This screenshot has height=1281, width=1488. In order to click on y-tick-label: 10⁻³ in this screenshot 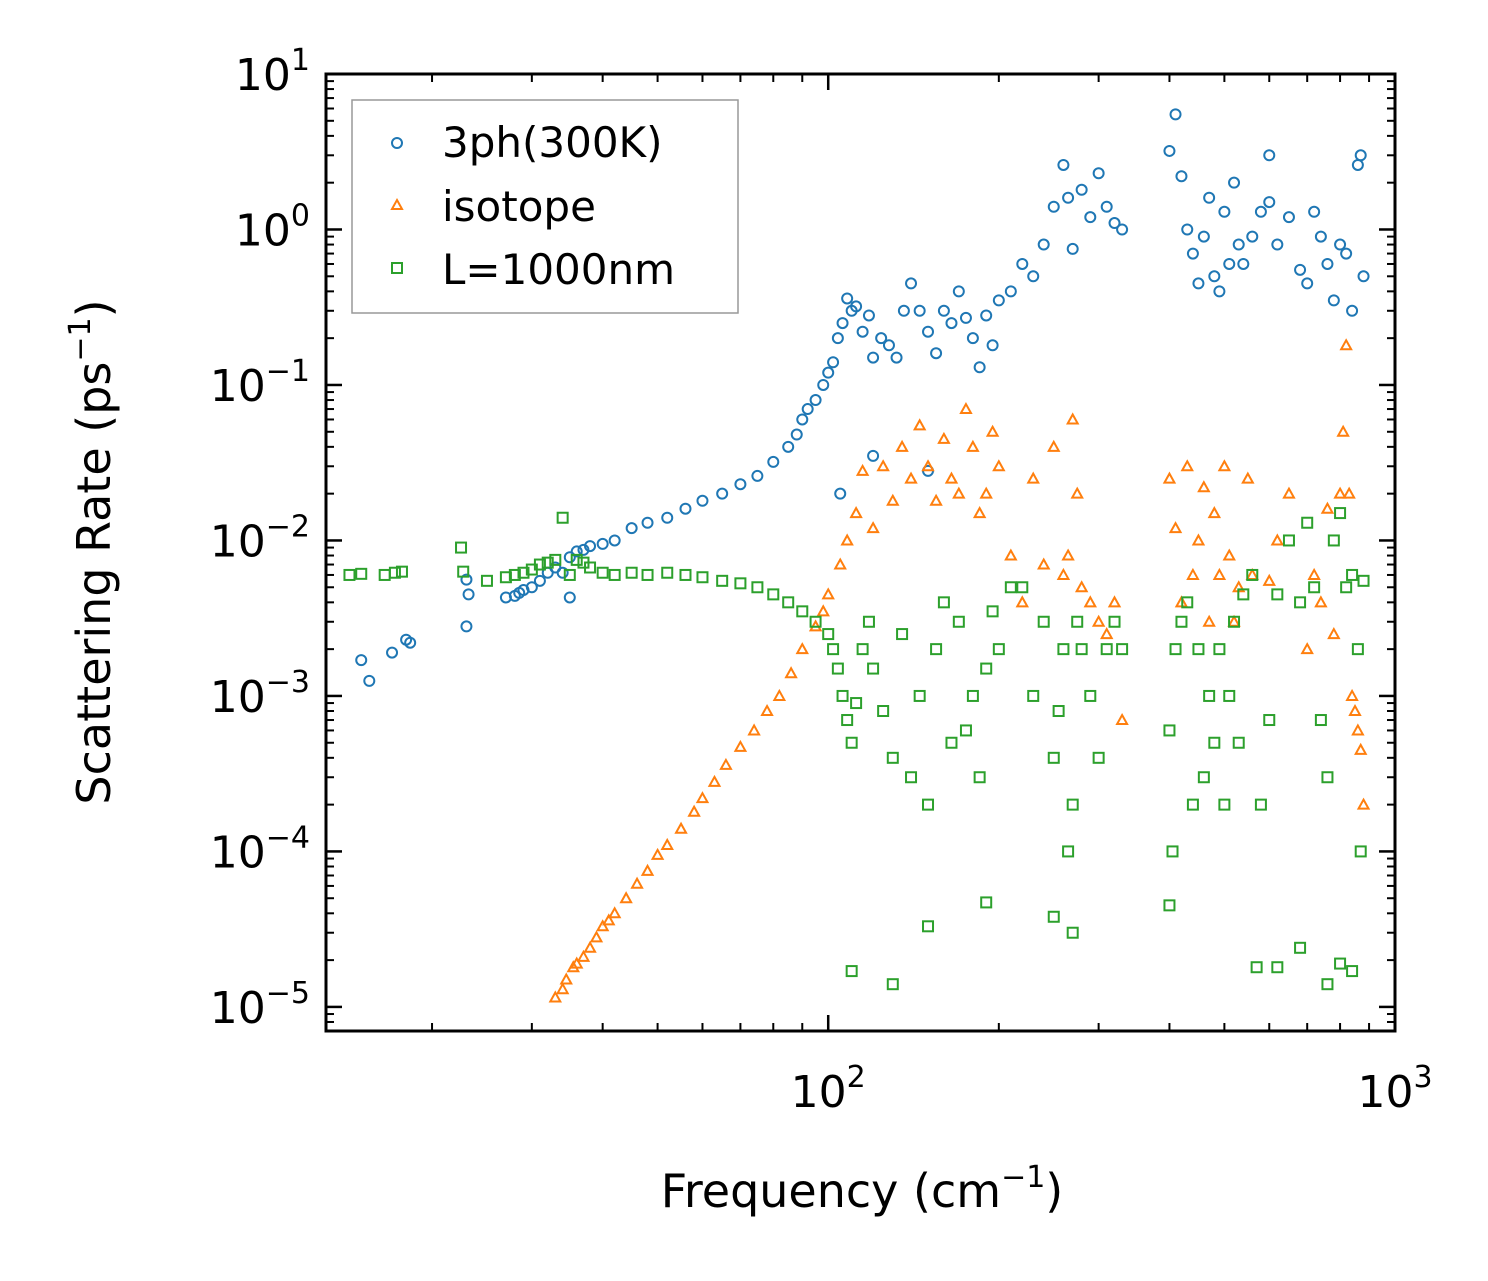, I will do `click(260, 694)`.